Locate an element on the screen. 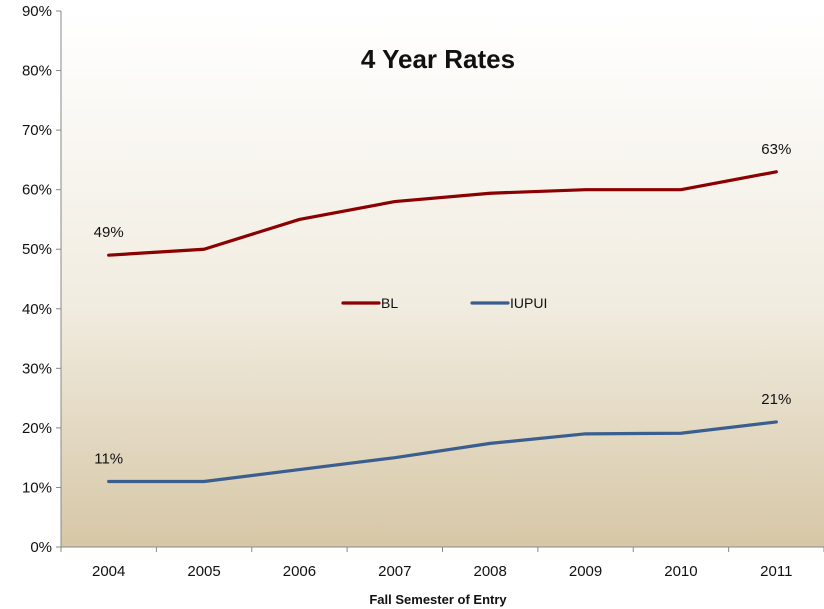 This screenshot has width=824, height=609. data-label: 63% is located at coordinates (776, 149).